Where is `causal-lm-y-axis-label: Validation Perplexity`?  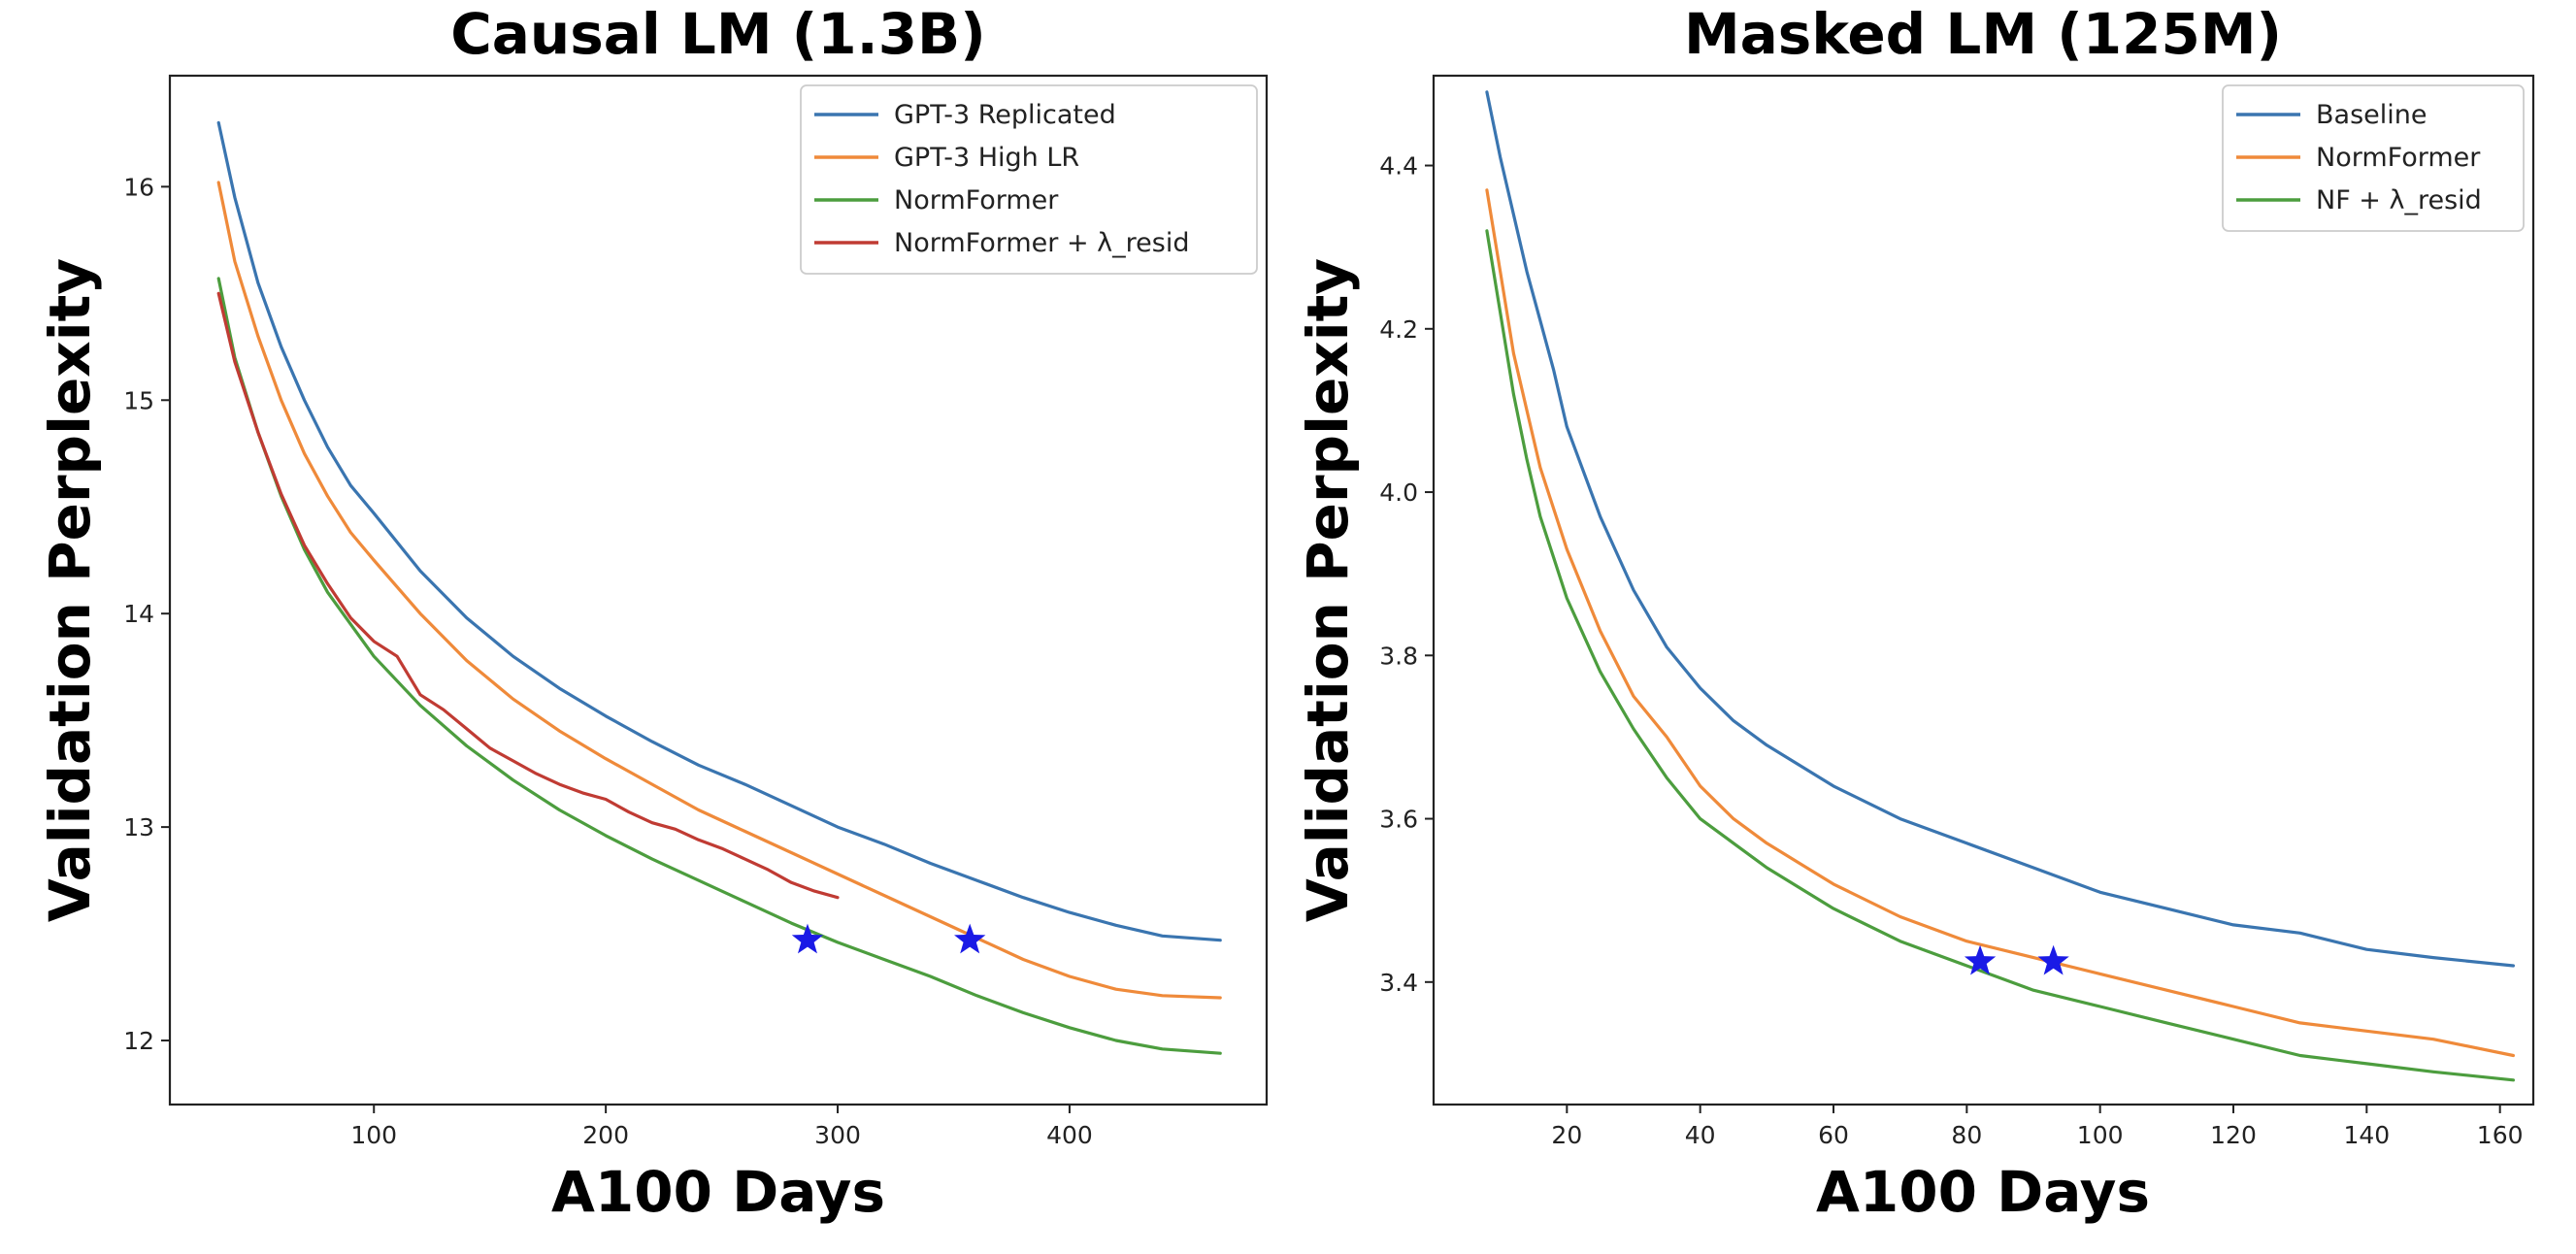 causal-lm-y-axis-label: Validation Perplexity is located at coordinates (70, 590).